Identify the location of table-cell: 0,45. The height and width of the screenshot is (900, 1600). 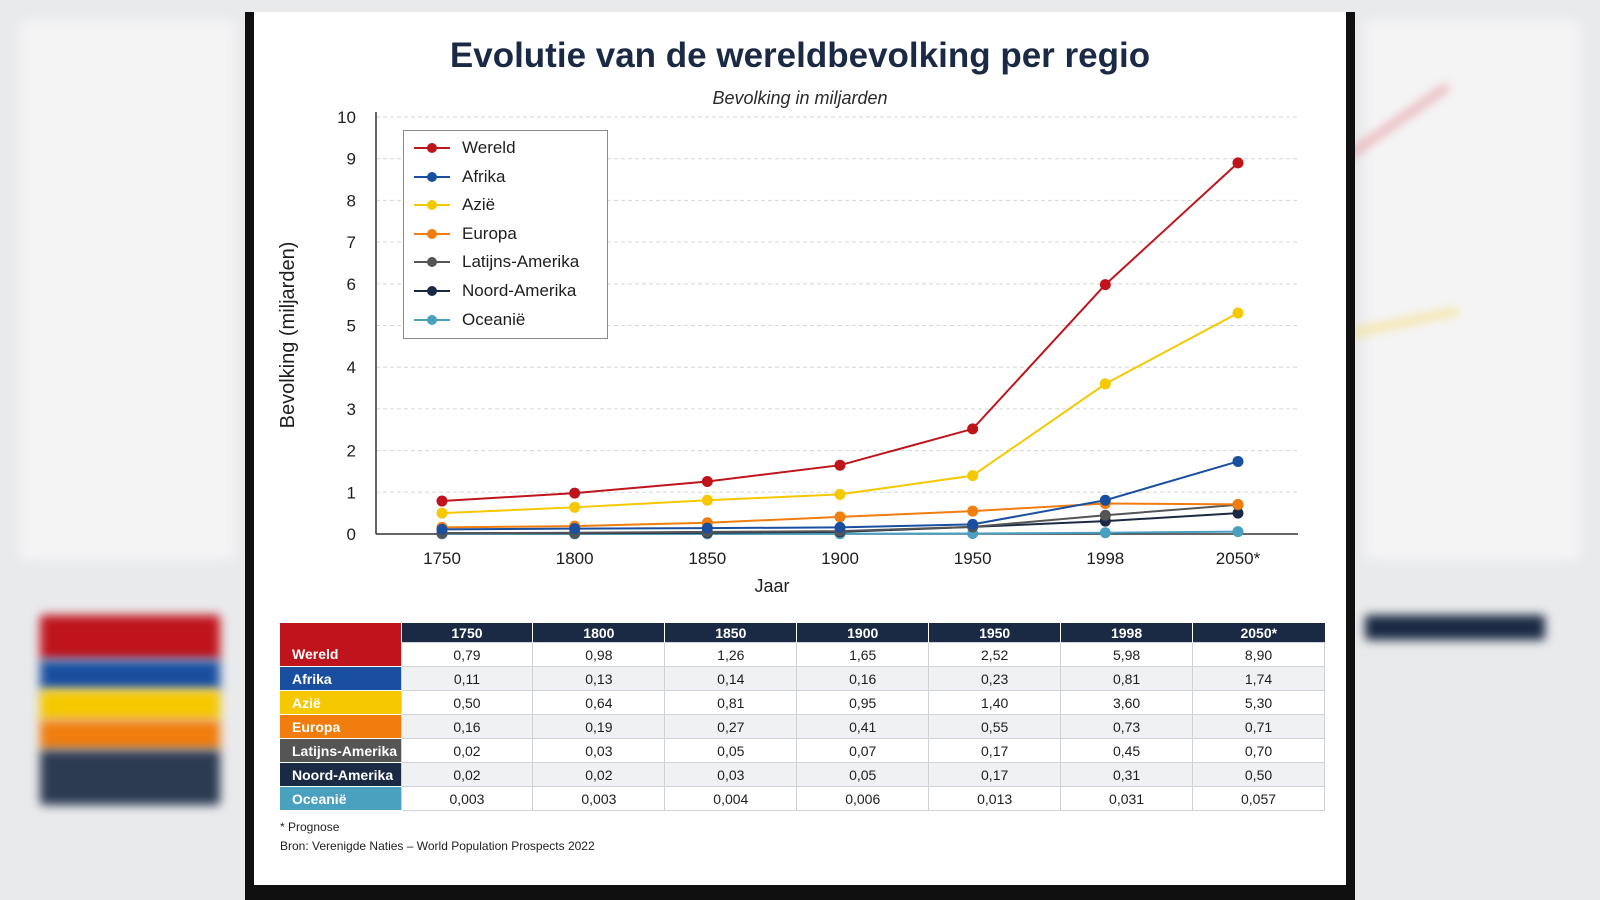
(1127, 750).